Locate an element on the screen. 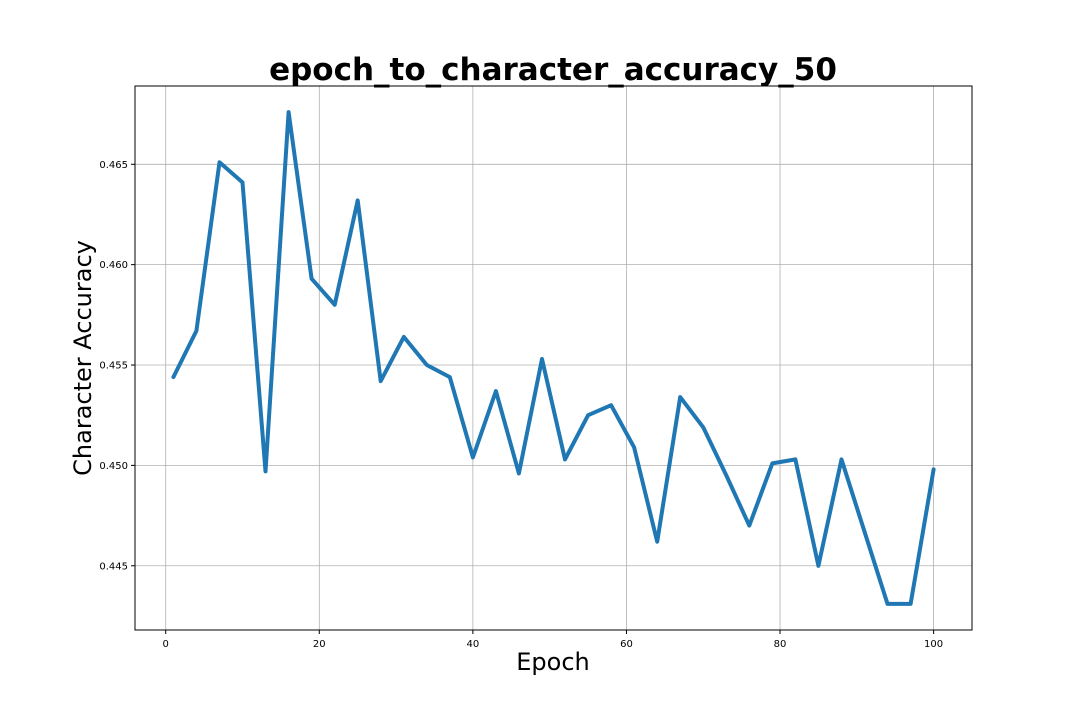  x-tick-label: 0 is located at coordinates (166, 644).